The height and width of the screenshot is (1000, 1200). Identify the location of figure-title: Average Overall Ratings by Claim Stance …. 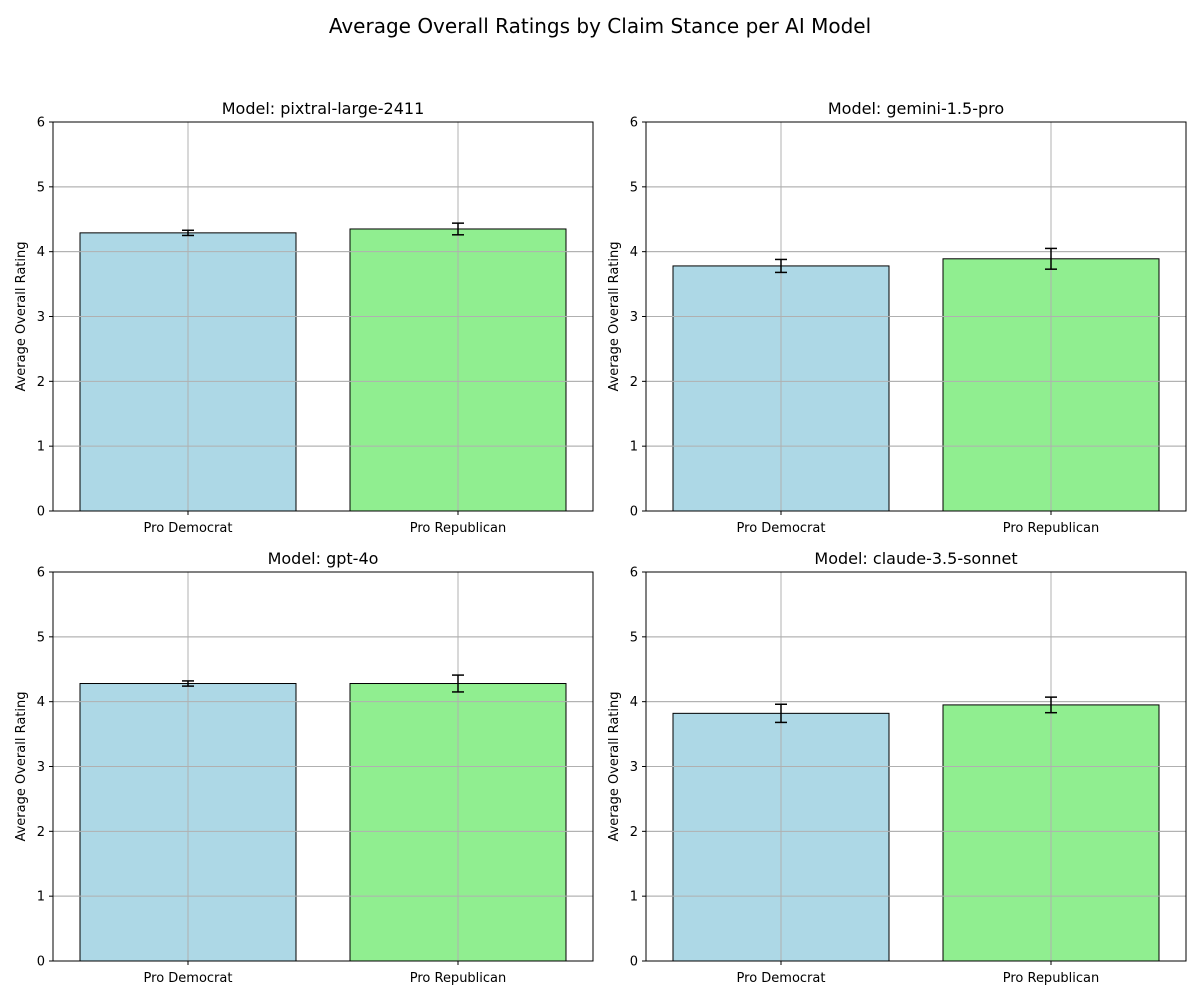
(600, 26).